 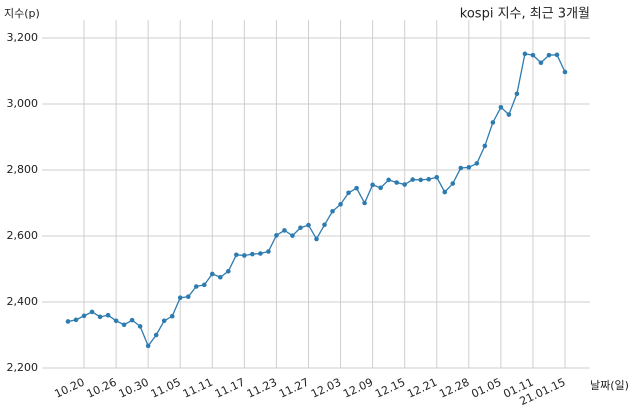 What do you see at coordinates (23, 367) in the screenshot?
I see `y-tick-label: 2,200` at bounding box center [23, 367].